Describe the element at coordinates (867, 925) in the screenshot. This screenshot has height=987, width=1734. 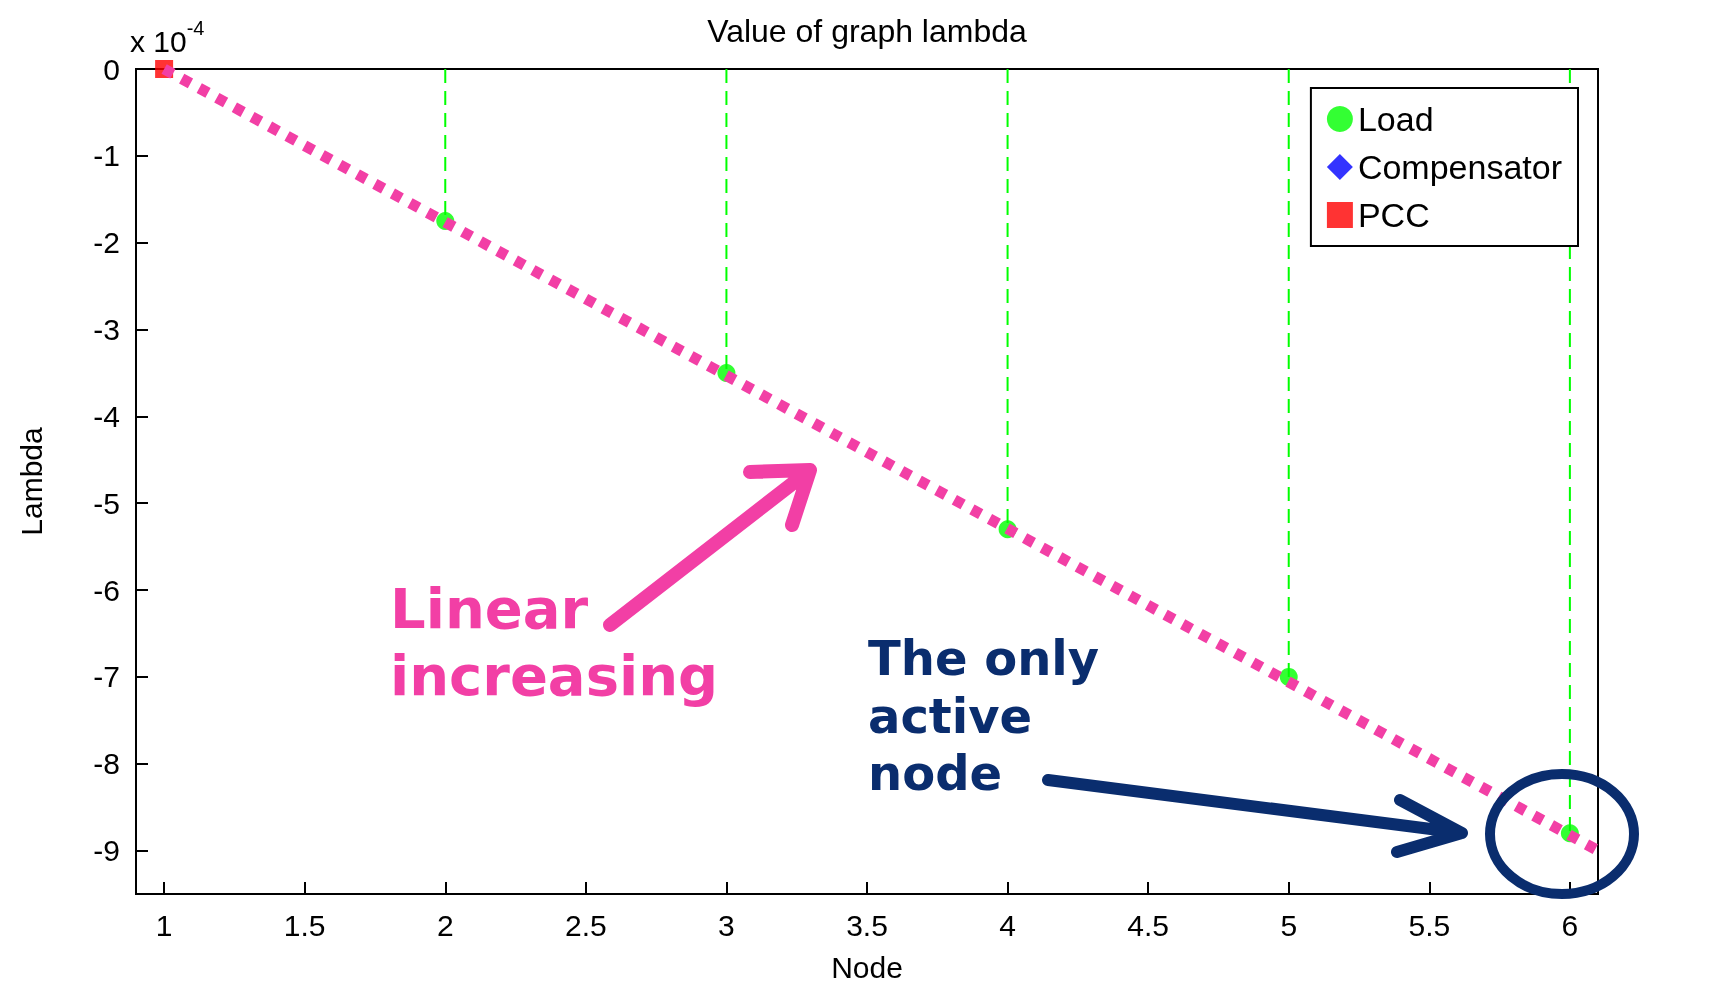
I see `x-tick-label: 3.5` at that location.